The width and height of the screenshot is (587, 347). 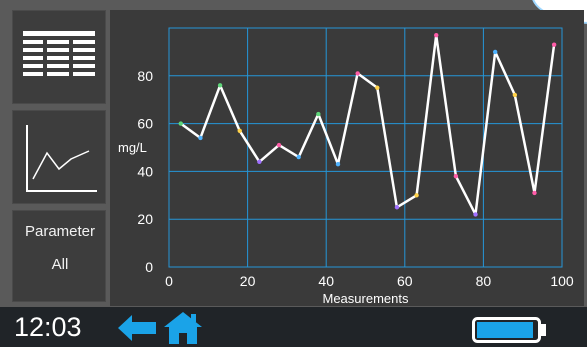 I want to click on line-chart-icon, so click(x=61, y=158).